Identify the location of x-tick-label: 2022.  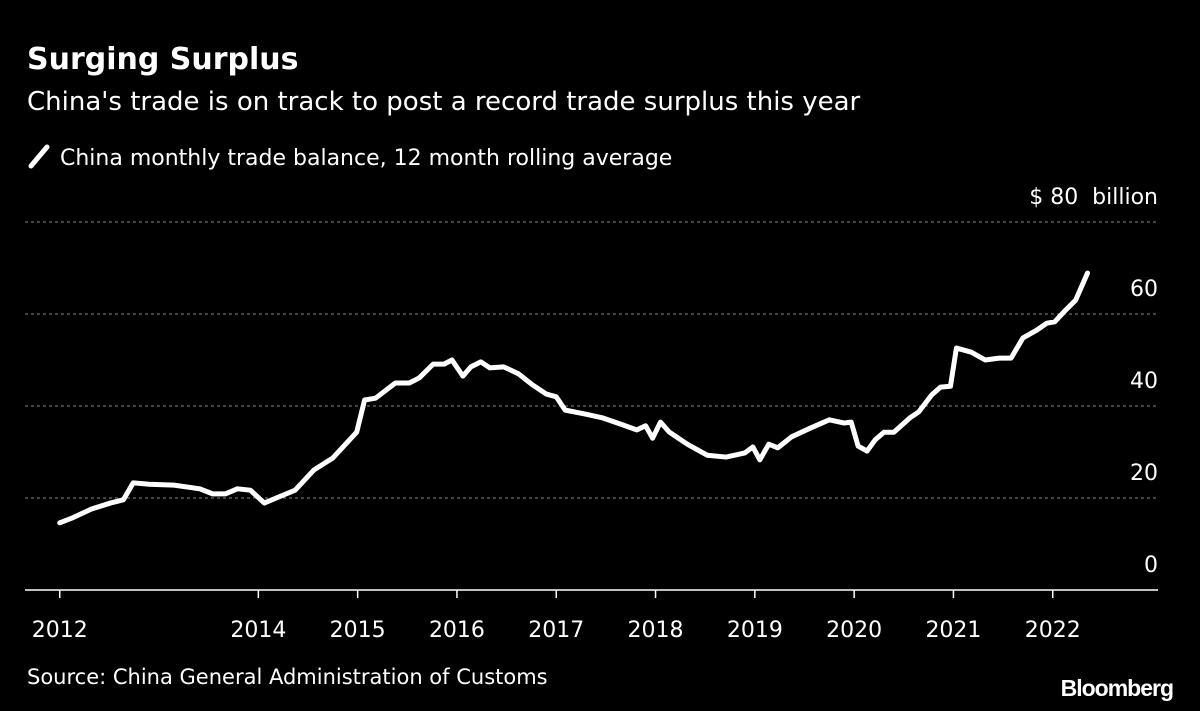
(1053, 630).